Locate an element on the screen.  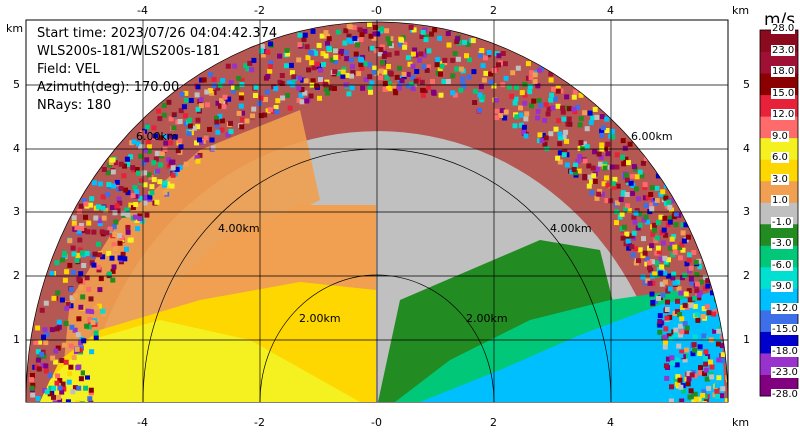
colorbar-label: 1.0 is located at coordinates (780, 201).